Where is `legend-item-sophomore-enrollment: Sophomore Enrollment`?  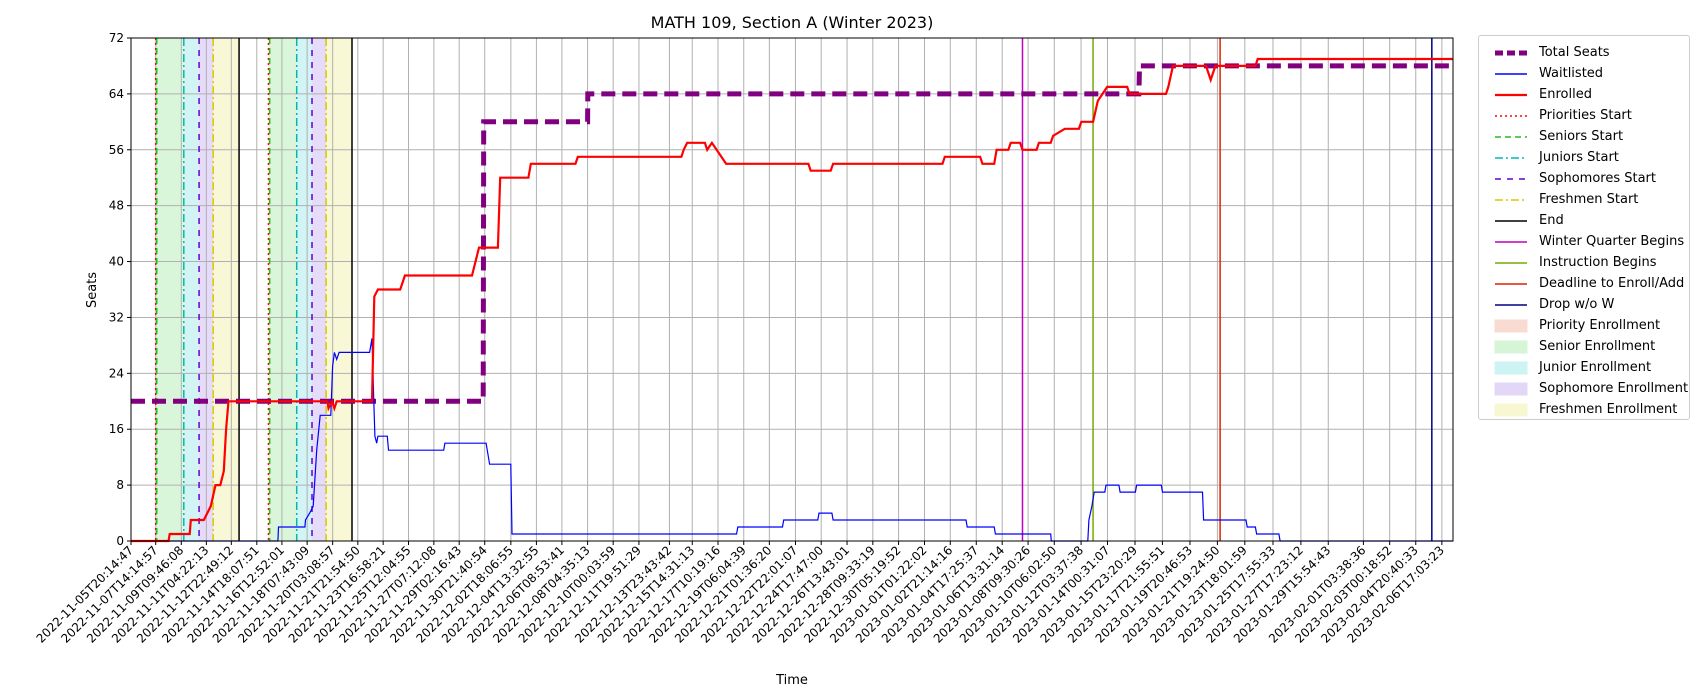 legend-item-sophomore-enrollment: Sophomore Enrollment is located at coordinates (1587, 388).